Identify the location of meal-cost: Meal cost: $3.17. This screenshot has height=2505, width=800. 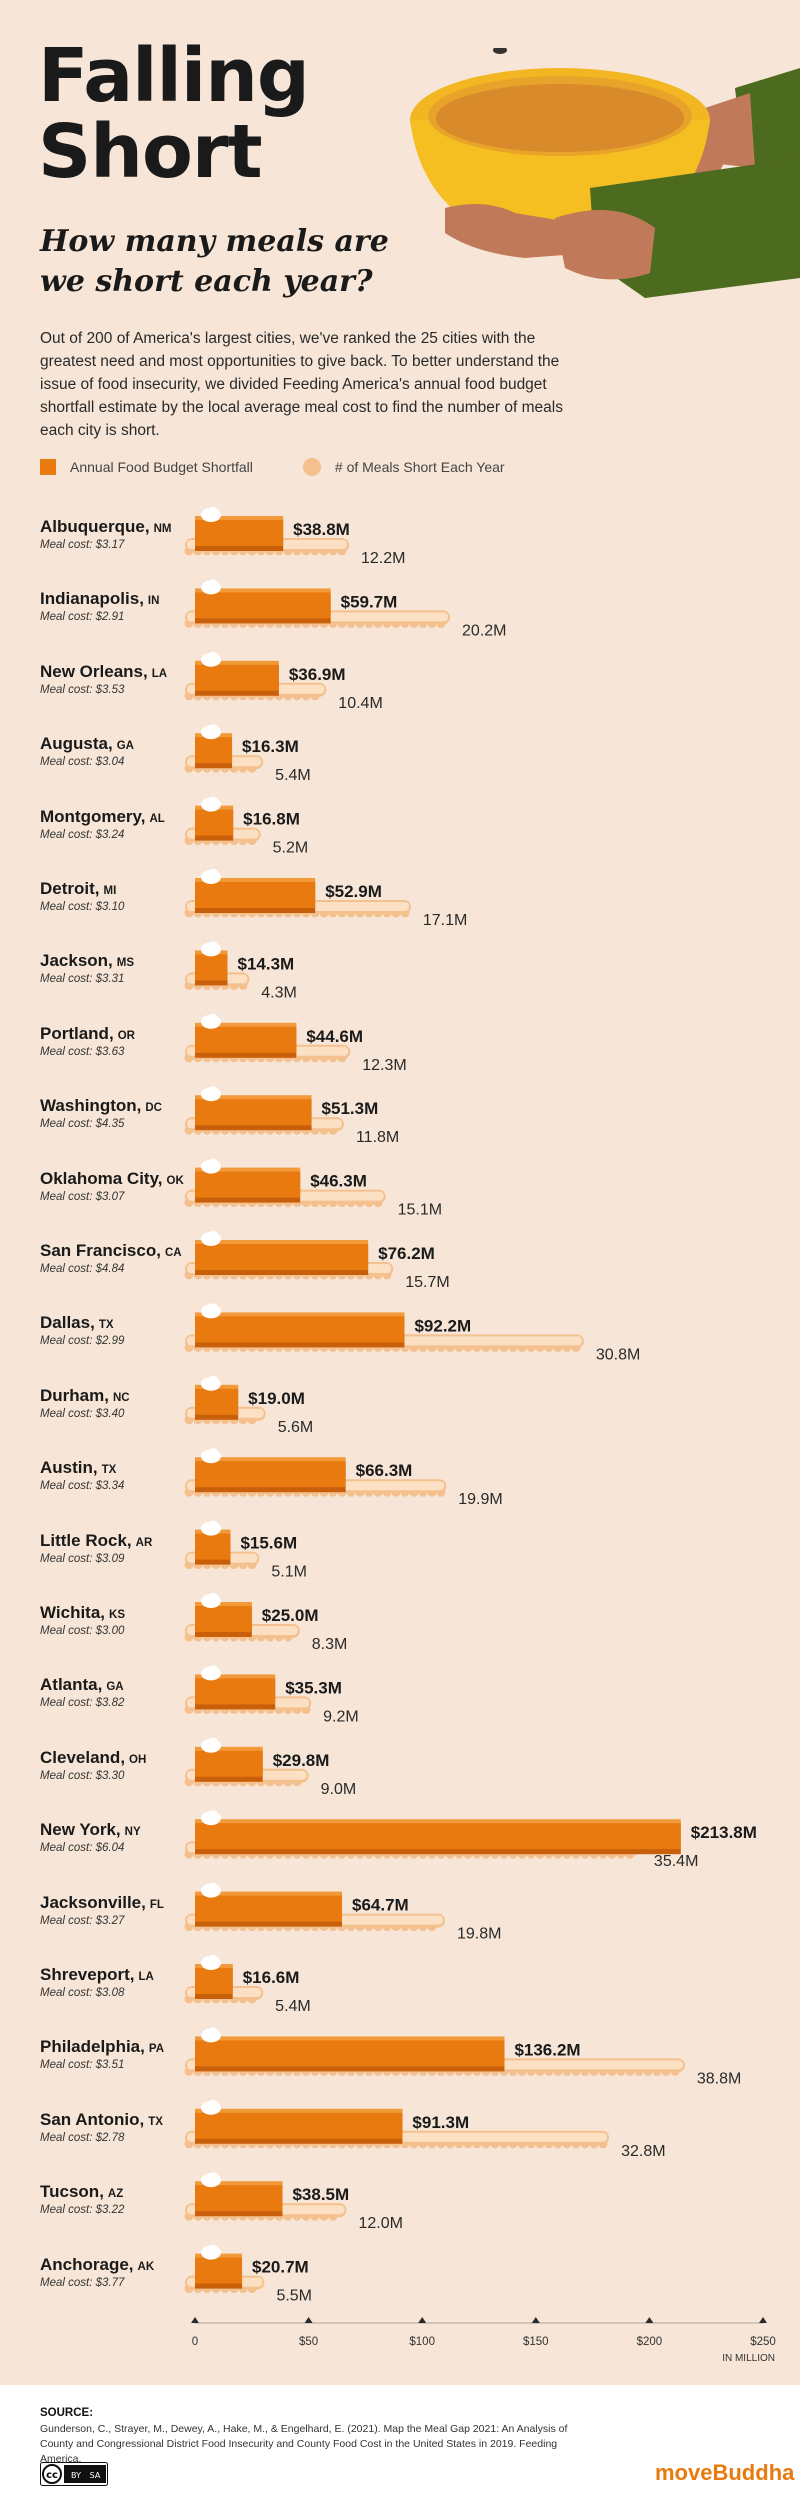
(82, 545).